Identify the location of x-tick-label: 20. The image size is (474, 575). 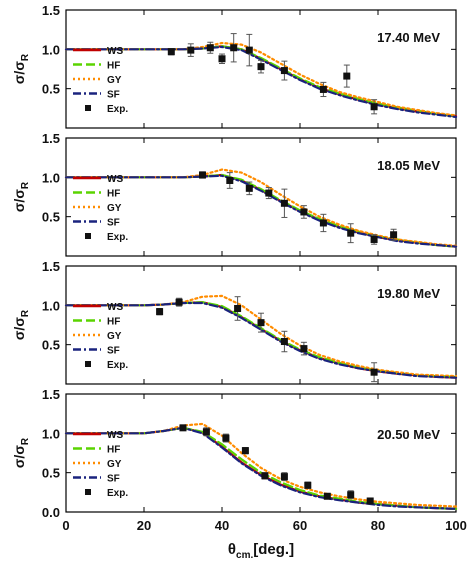
(144, 525).